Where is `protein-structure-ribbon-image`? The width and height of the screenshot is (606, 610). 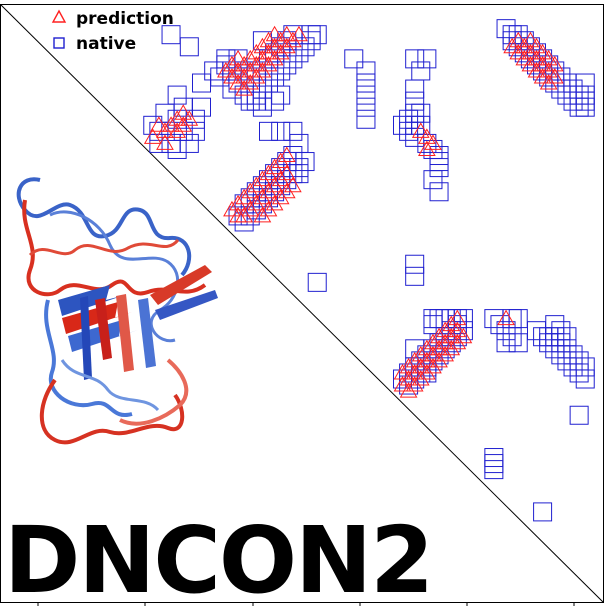 protein-structure-ribbon-image is located at coordinates (117, 311).